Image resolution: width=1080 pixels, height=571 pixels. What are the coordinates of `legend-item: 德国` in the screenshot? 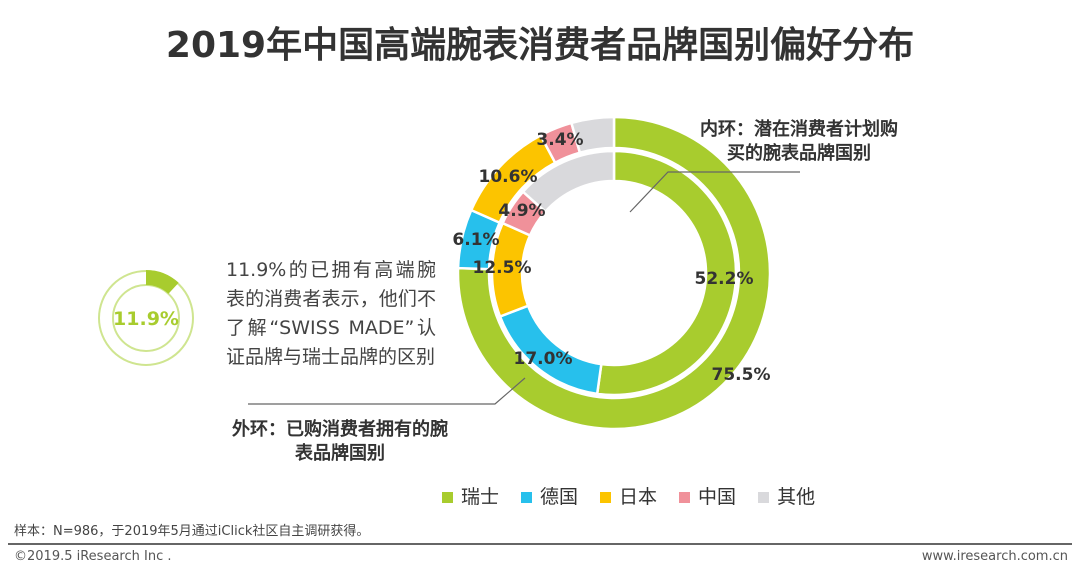 It's located at (549, 495).